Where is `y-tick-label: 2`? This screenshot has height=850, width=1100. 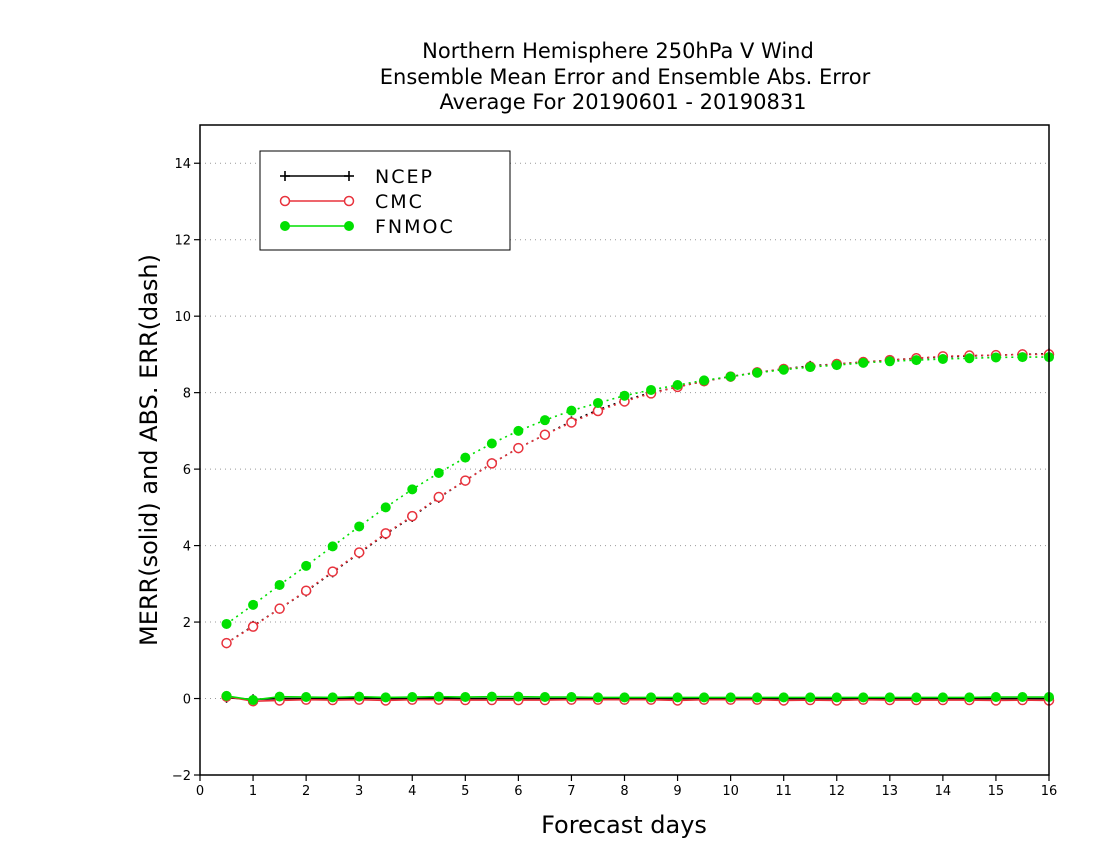 y-tick-label: 2 is located at coordinates (187, 623).